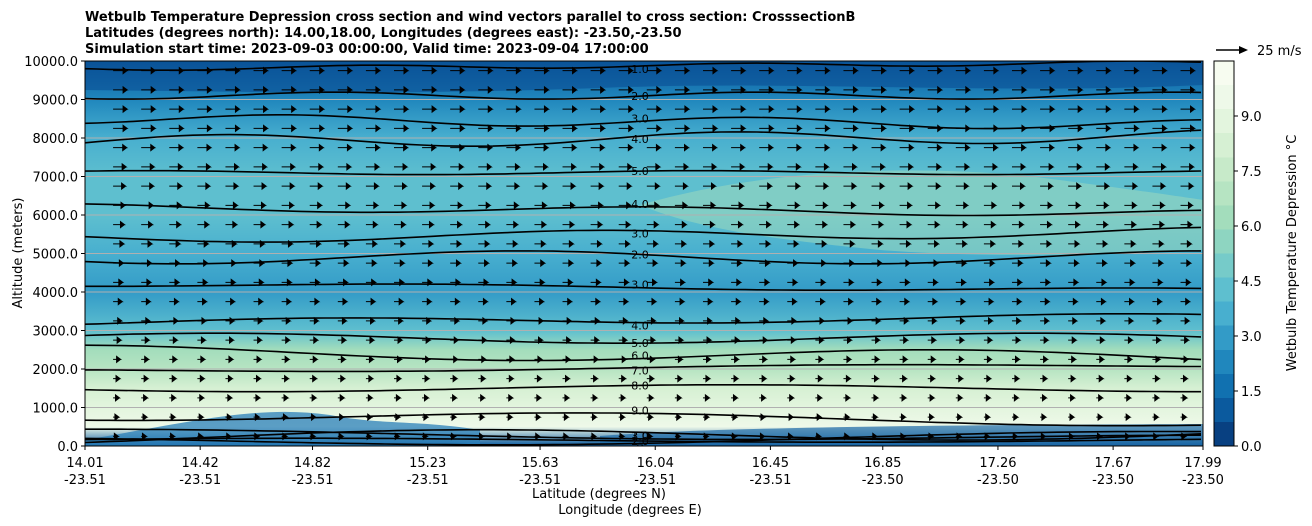 This screenshot has height=526, width=1312. Describe the element at coordinates (282, 428) in the screenshot. I see `surface-moist-region` at that location.